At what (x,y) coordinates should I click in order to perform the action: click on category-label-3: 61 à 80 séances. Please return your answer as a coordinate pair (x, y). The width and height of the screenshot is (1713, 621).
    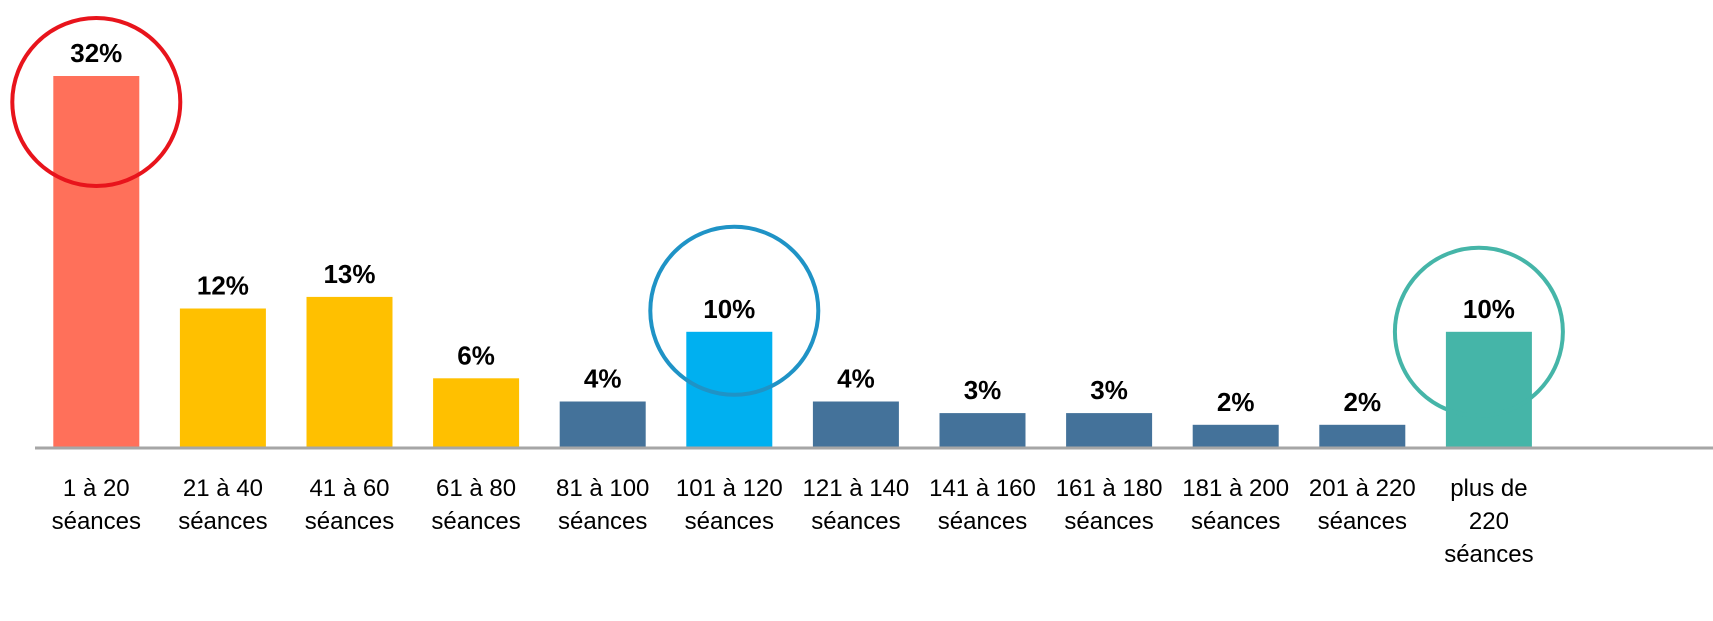
    Looking at the image, I should click on (475, 505).